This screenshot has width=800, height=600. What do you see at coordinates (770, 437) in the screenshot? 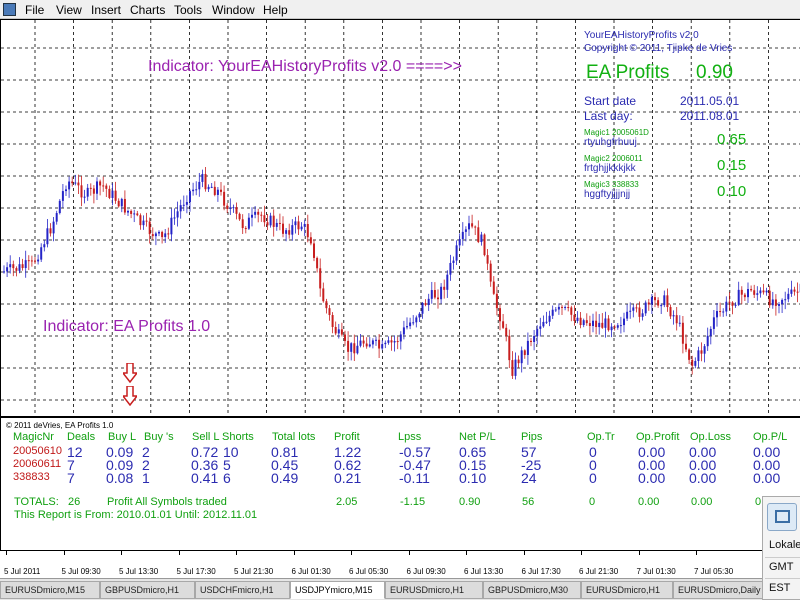
I see `report-header-cell: Op.P/L` at bounding box center [770, 437].